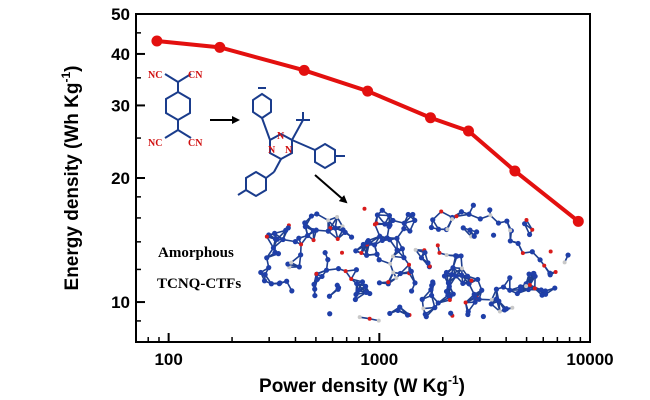 This screenshot has height=400, width=650. Describe the element at coordinates (272, 150) in the screenshot. I see `triazine-atom-n-2: N` at that location.